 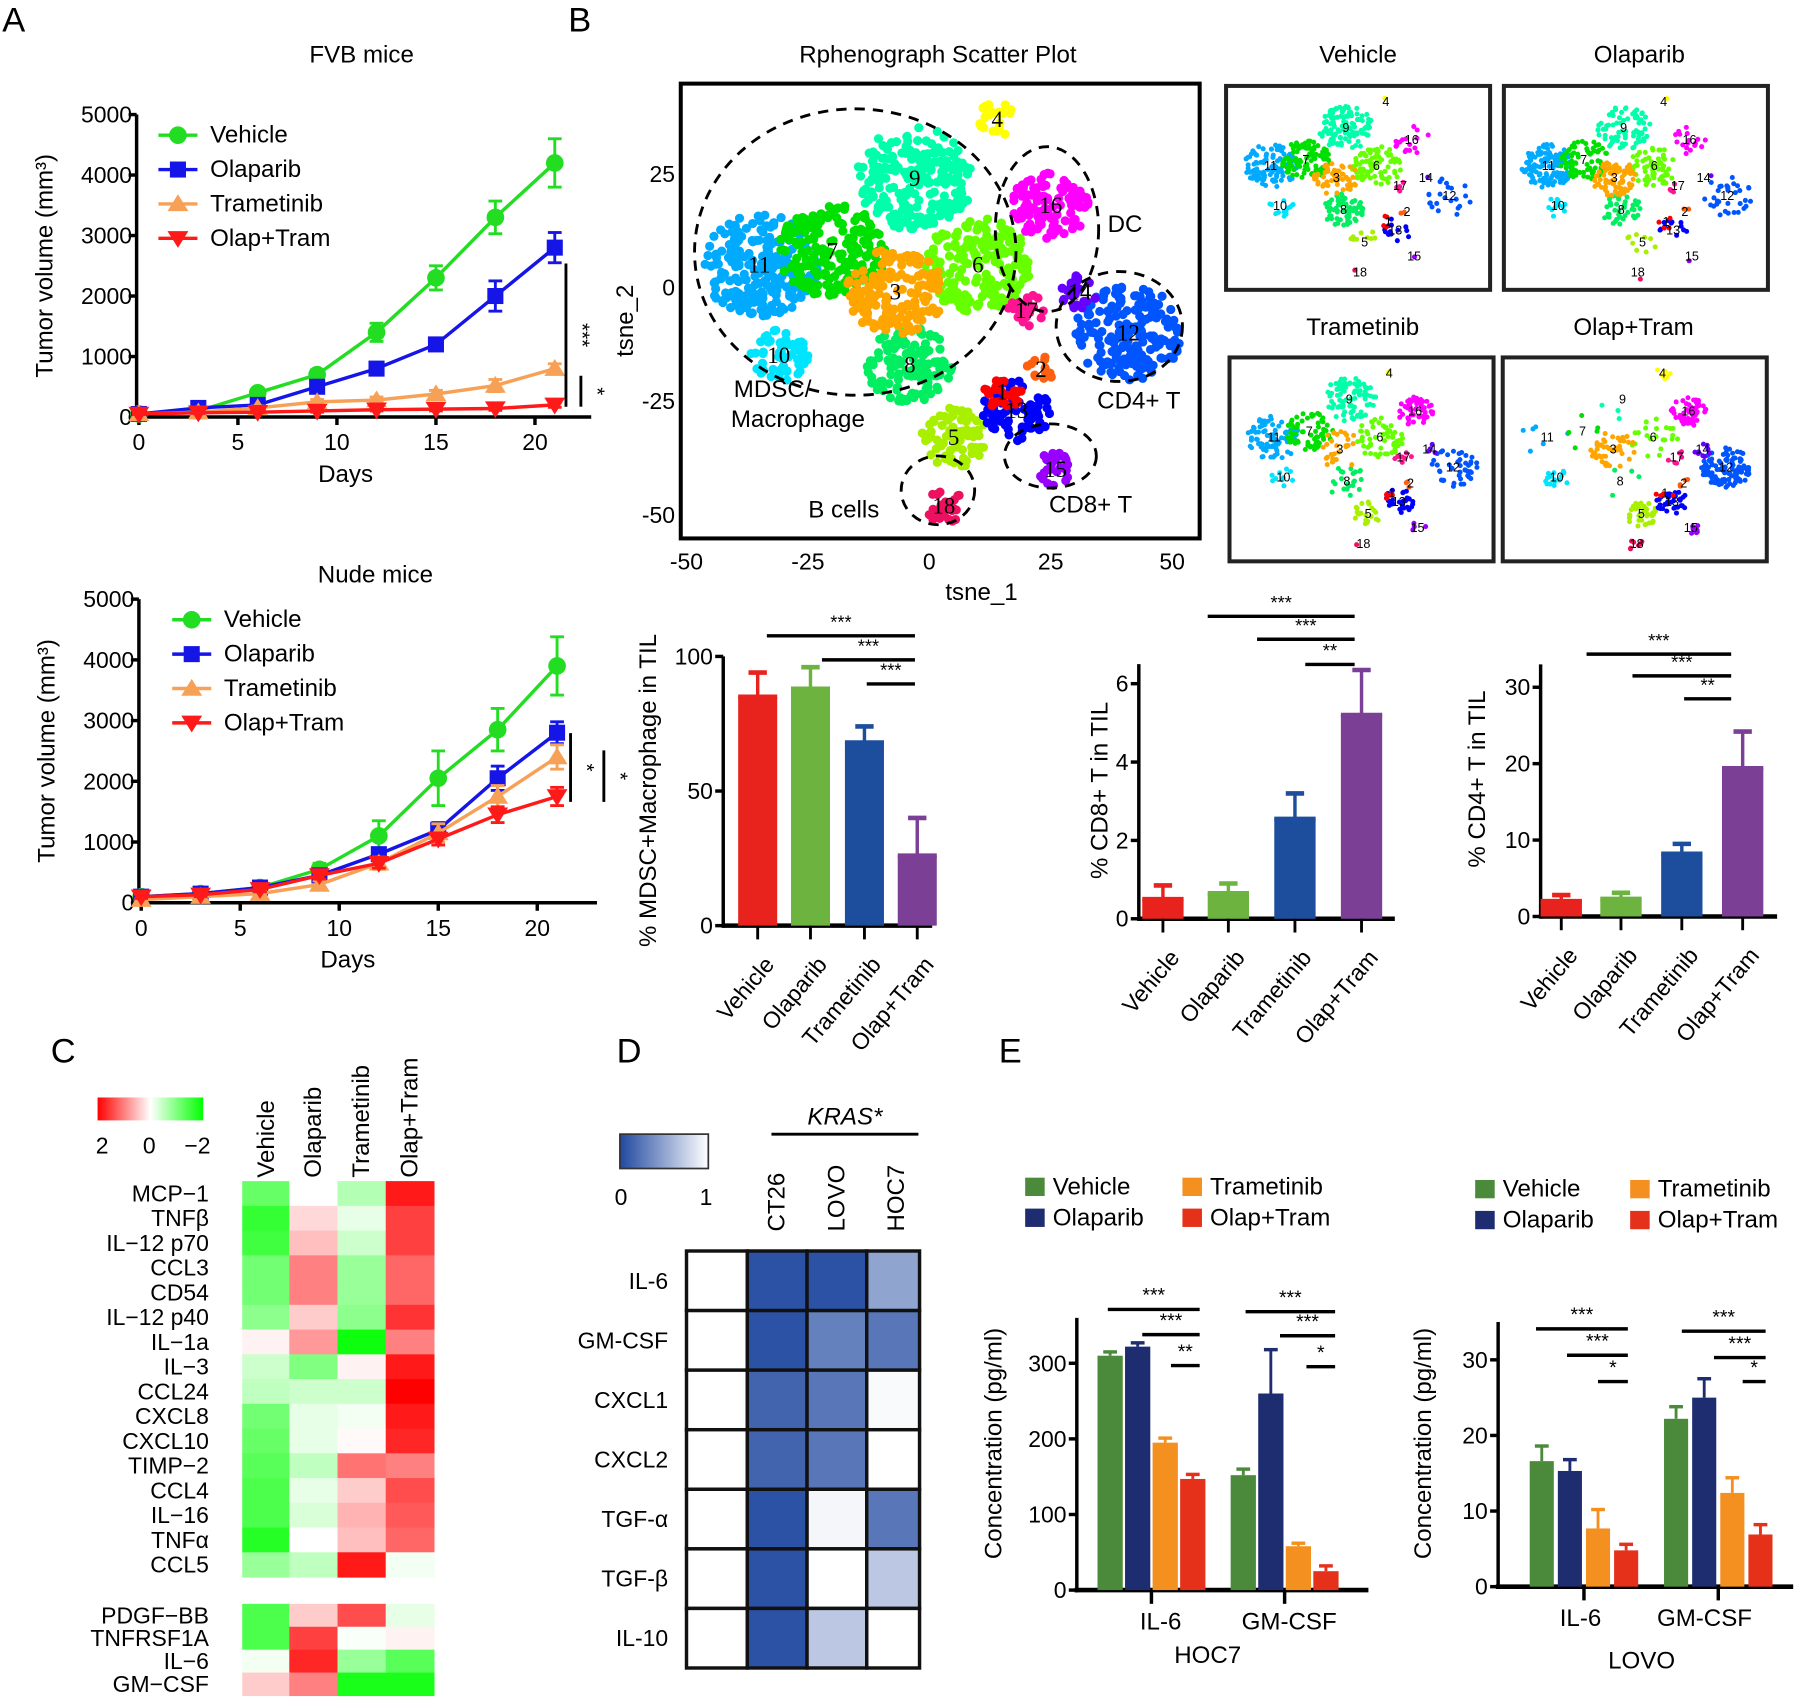 What do you see at coordinates (161, 1684) in the screenshot?
I see `row-label: GM−CSF` at bounding box center [161, 1684].